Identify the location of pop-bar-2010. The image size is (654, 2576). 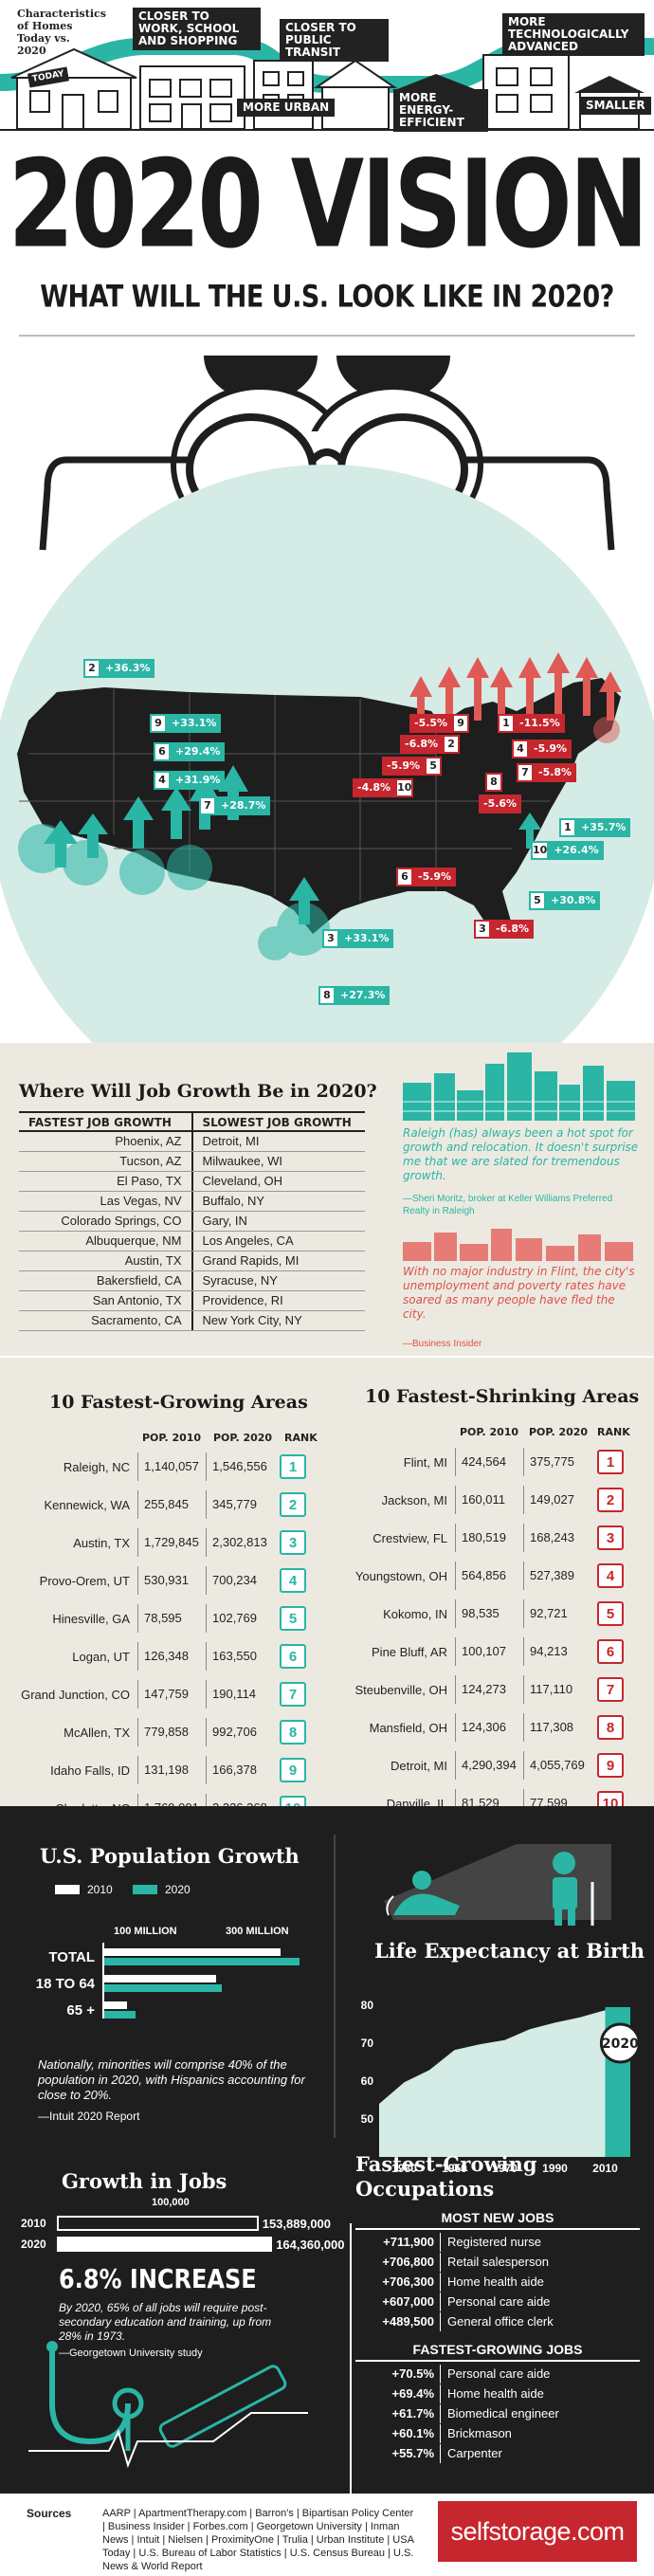
(160, 1978).